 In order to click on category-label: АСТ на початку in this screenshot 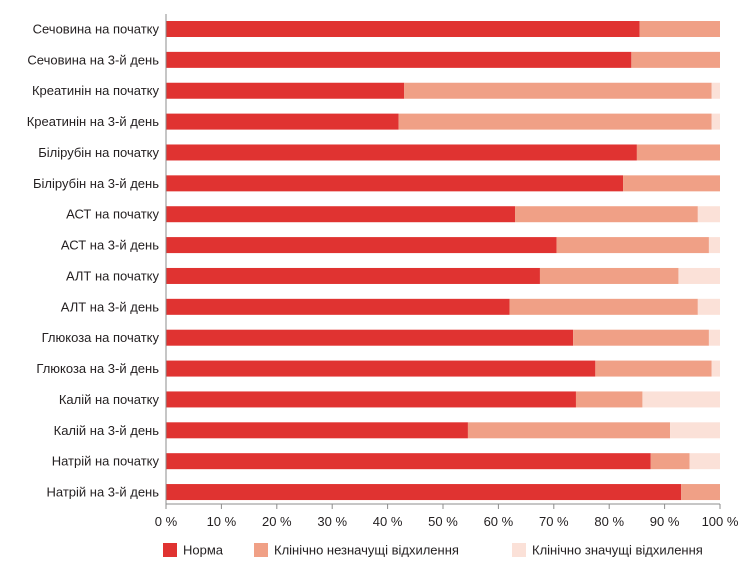, I will do `click(112, 214)`.